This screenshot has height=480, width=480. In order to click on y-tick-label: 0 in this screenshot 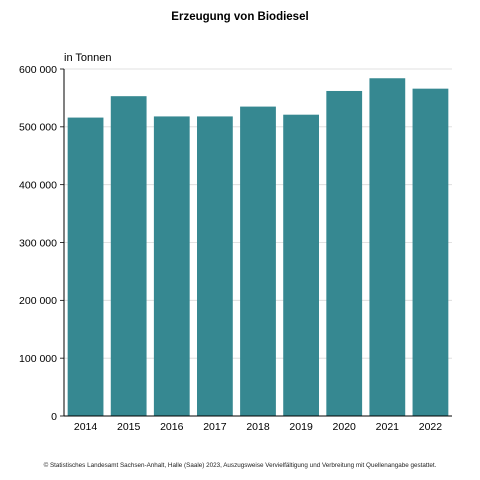, I will do `click(54, 417)`.